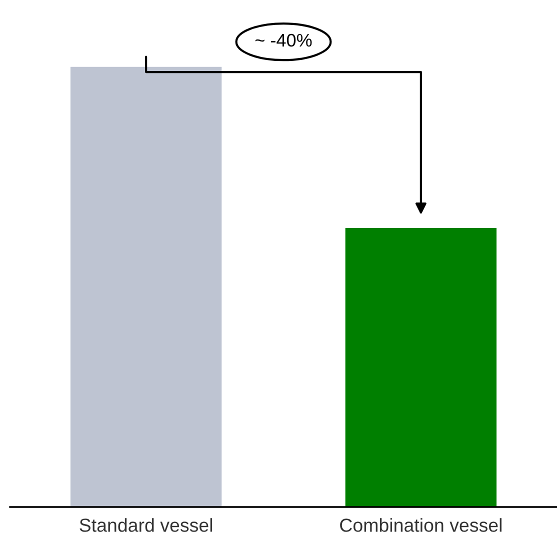 Image resolution: width=557 pixels, height=542 pixels. Describe the element at coordinates (146, 525) in the screenshot. I see `x-tick-label: Standard vessel` at that location.